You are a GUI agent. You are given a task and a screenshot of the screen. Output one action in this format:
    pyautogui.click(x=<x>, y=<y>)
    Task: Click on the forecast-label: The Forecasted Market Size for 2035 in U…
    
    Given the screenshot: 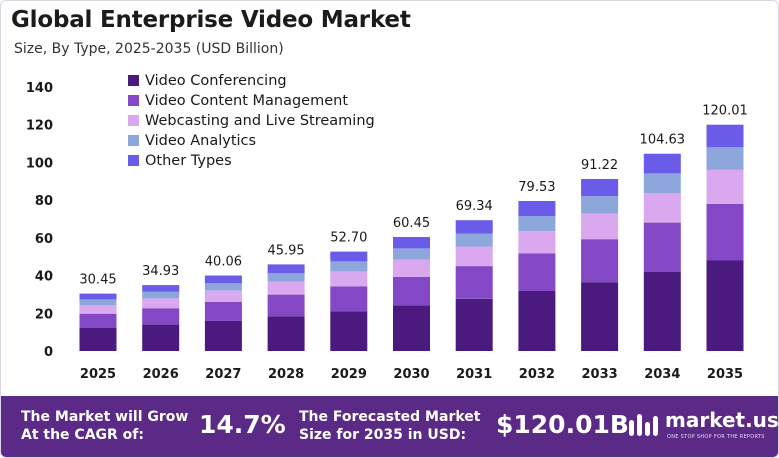 What is the action you would take?
    pyautogui.click(x=389, y=426)
    